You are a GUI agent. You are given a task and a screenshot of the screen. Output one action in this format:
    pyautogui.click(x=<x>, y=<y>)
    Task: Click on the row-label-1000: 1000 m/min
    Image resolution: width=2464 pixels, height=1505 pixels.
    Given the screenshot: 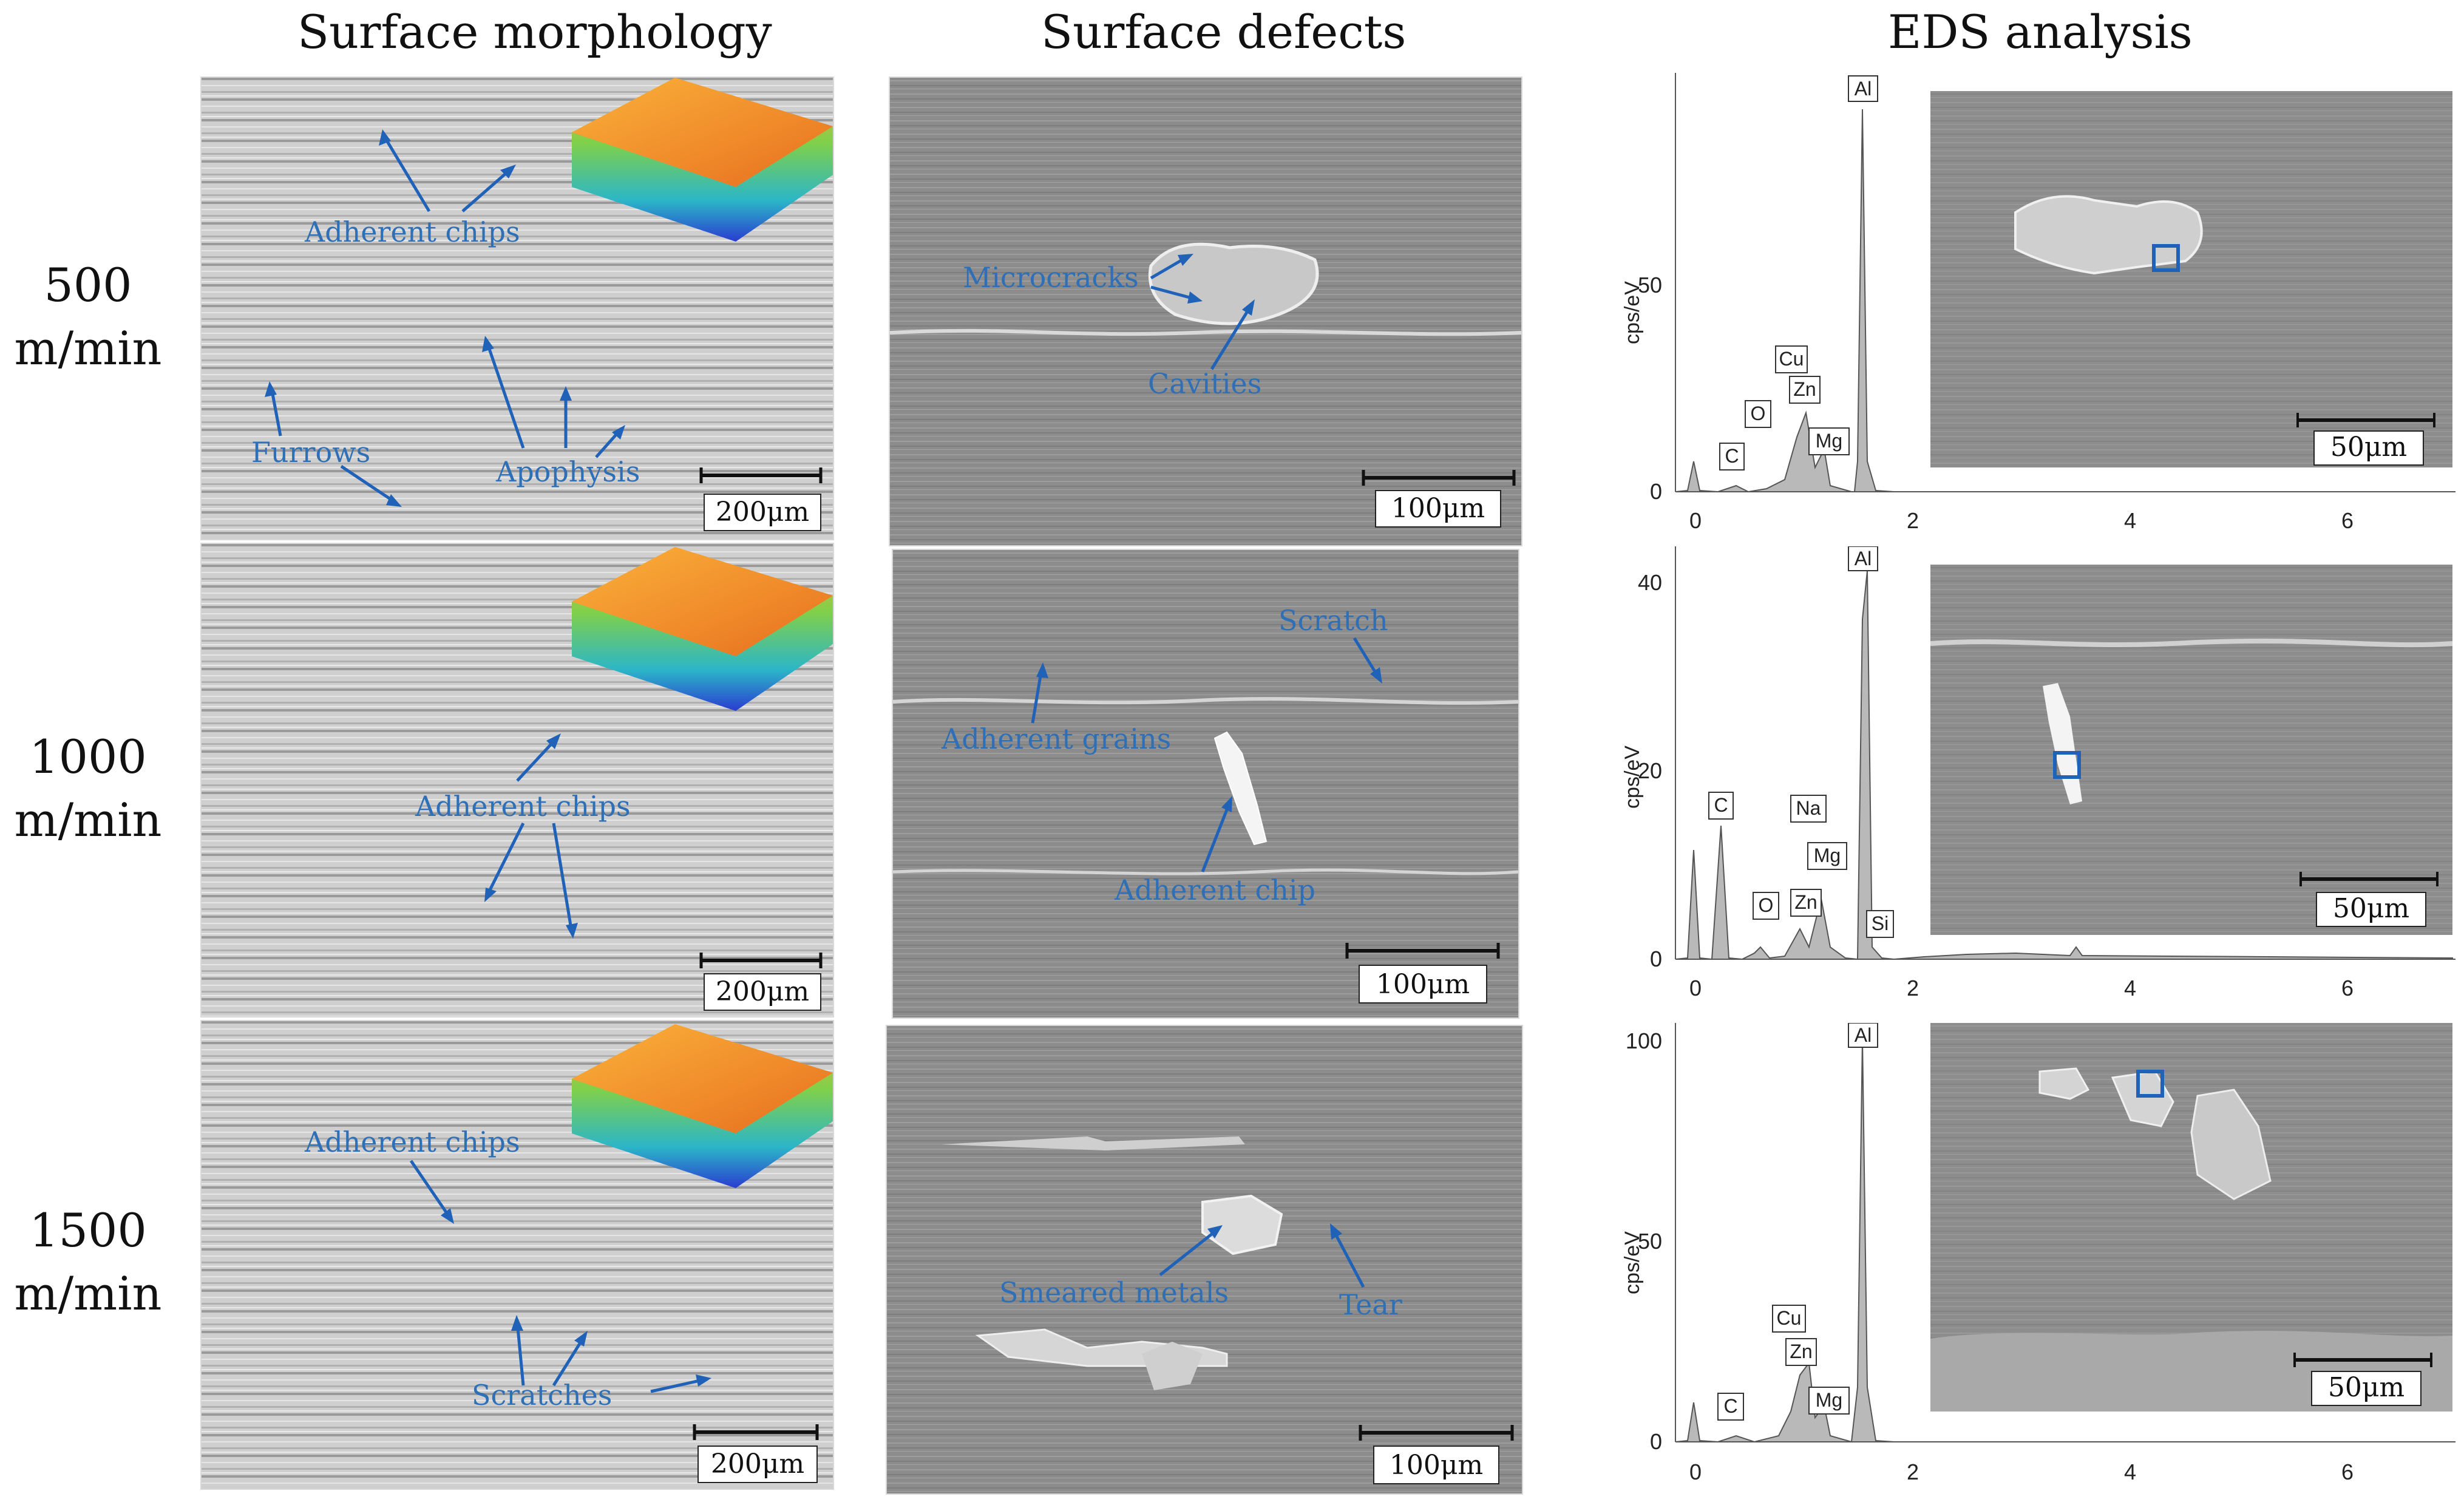 What is the action you would take?
    pyautogui.click(x=88, y=788)
    